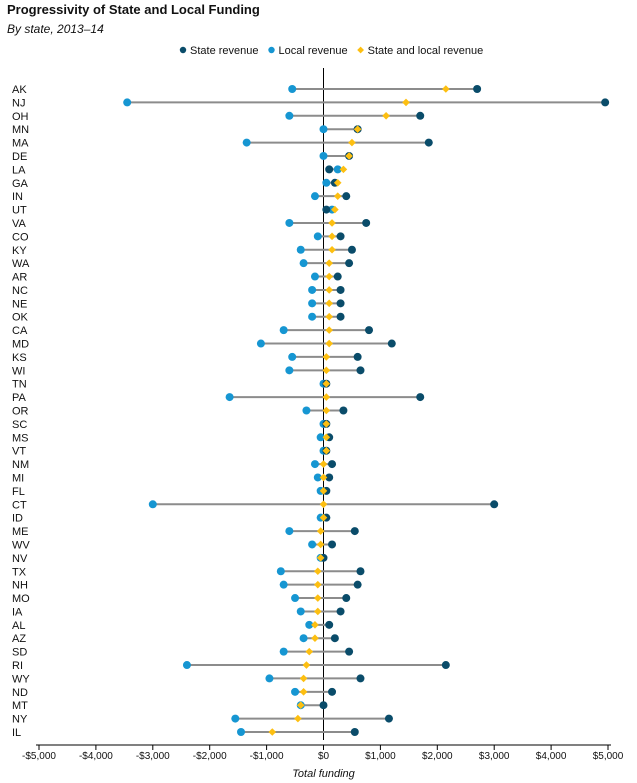 The width and height of the screenshot is (637, 783). Describe the element at coordinates (55, 29) in the screenshot. I see `chart-subtitle: By state, 2013–14` at that location.